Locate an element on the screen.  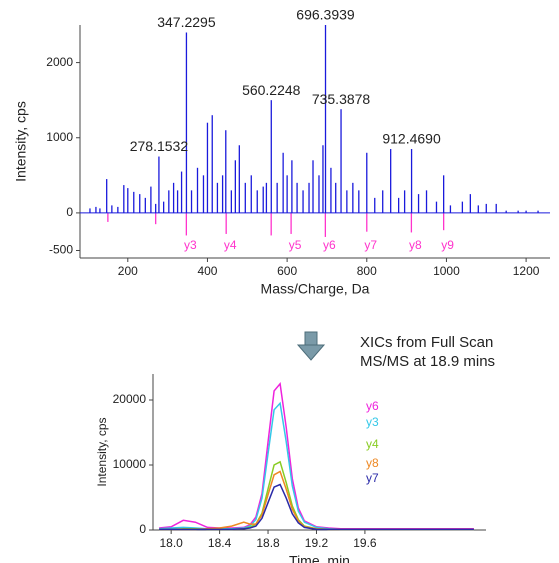
legend-entry: y3 is located at coordinates (372, 422).